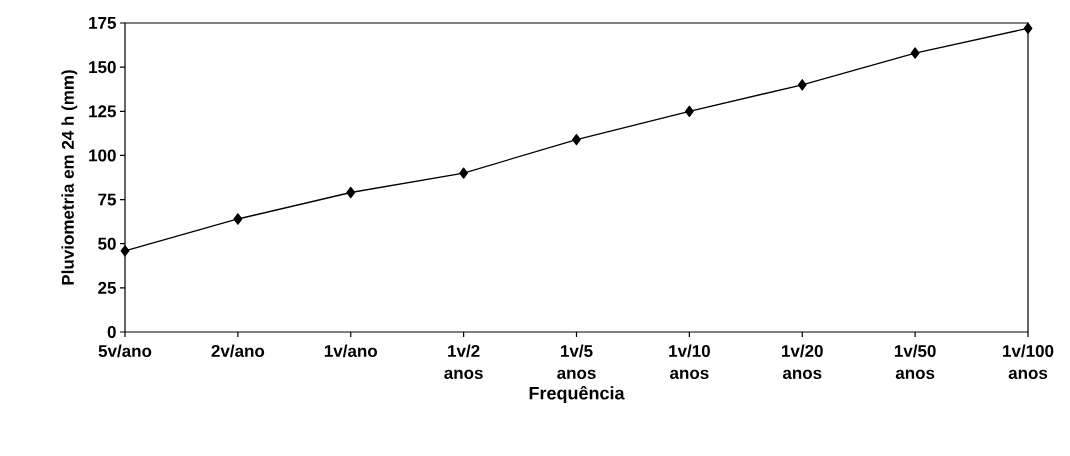 The image size is (1070, 456). What do you see at coordinates (107, 199) in the screenshot?
I see `y-tick-label: 75` at bounding box center [107, 199].